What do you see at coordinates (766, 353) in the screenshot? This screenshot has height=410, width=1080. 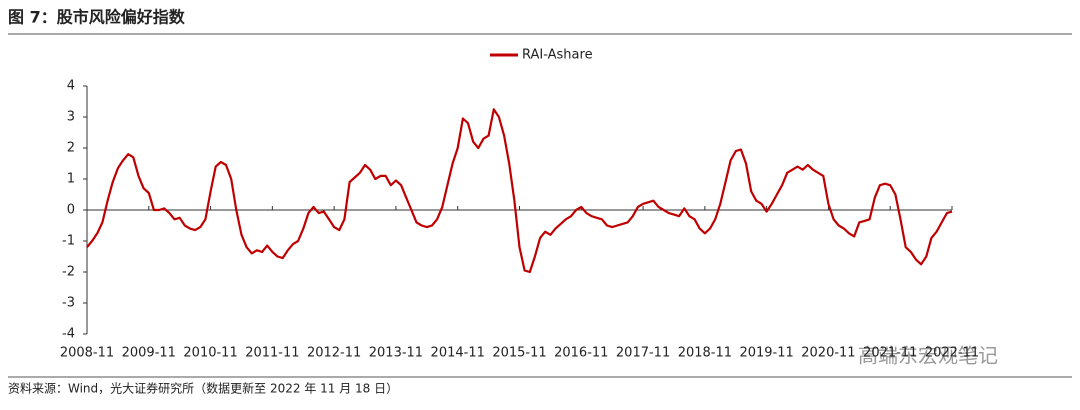 I see `x-tick-label: 2019-11` at bounding box center [766, 353].